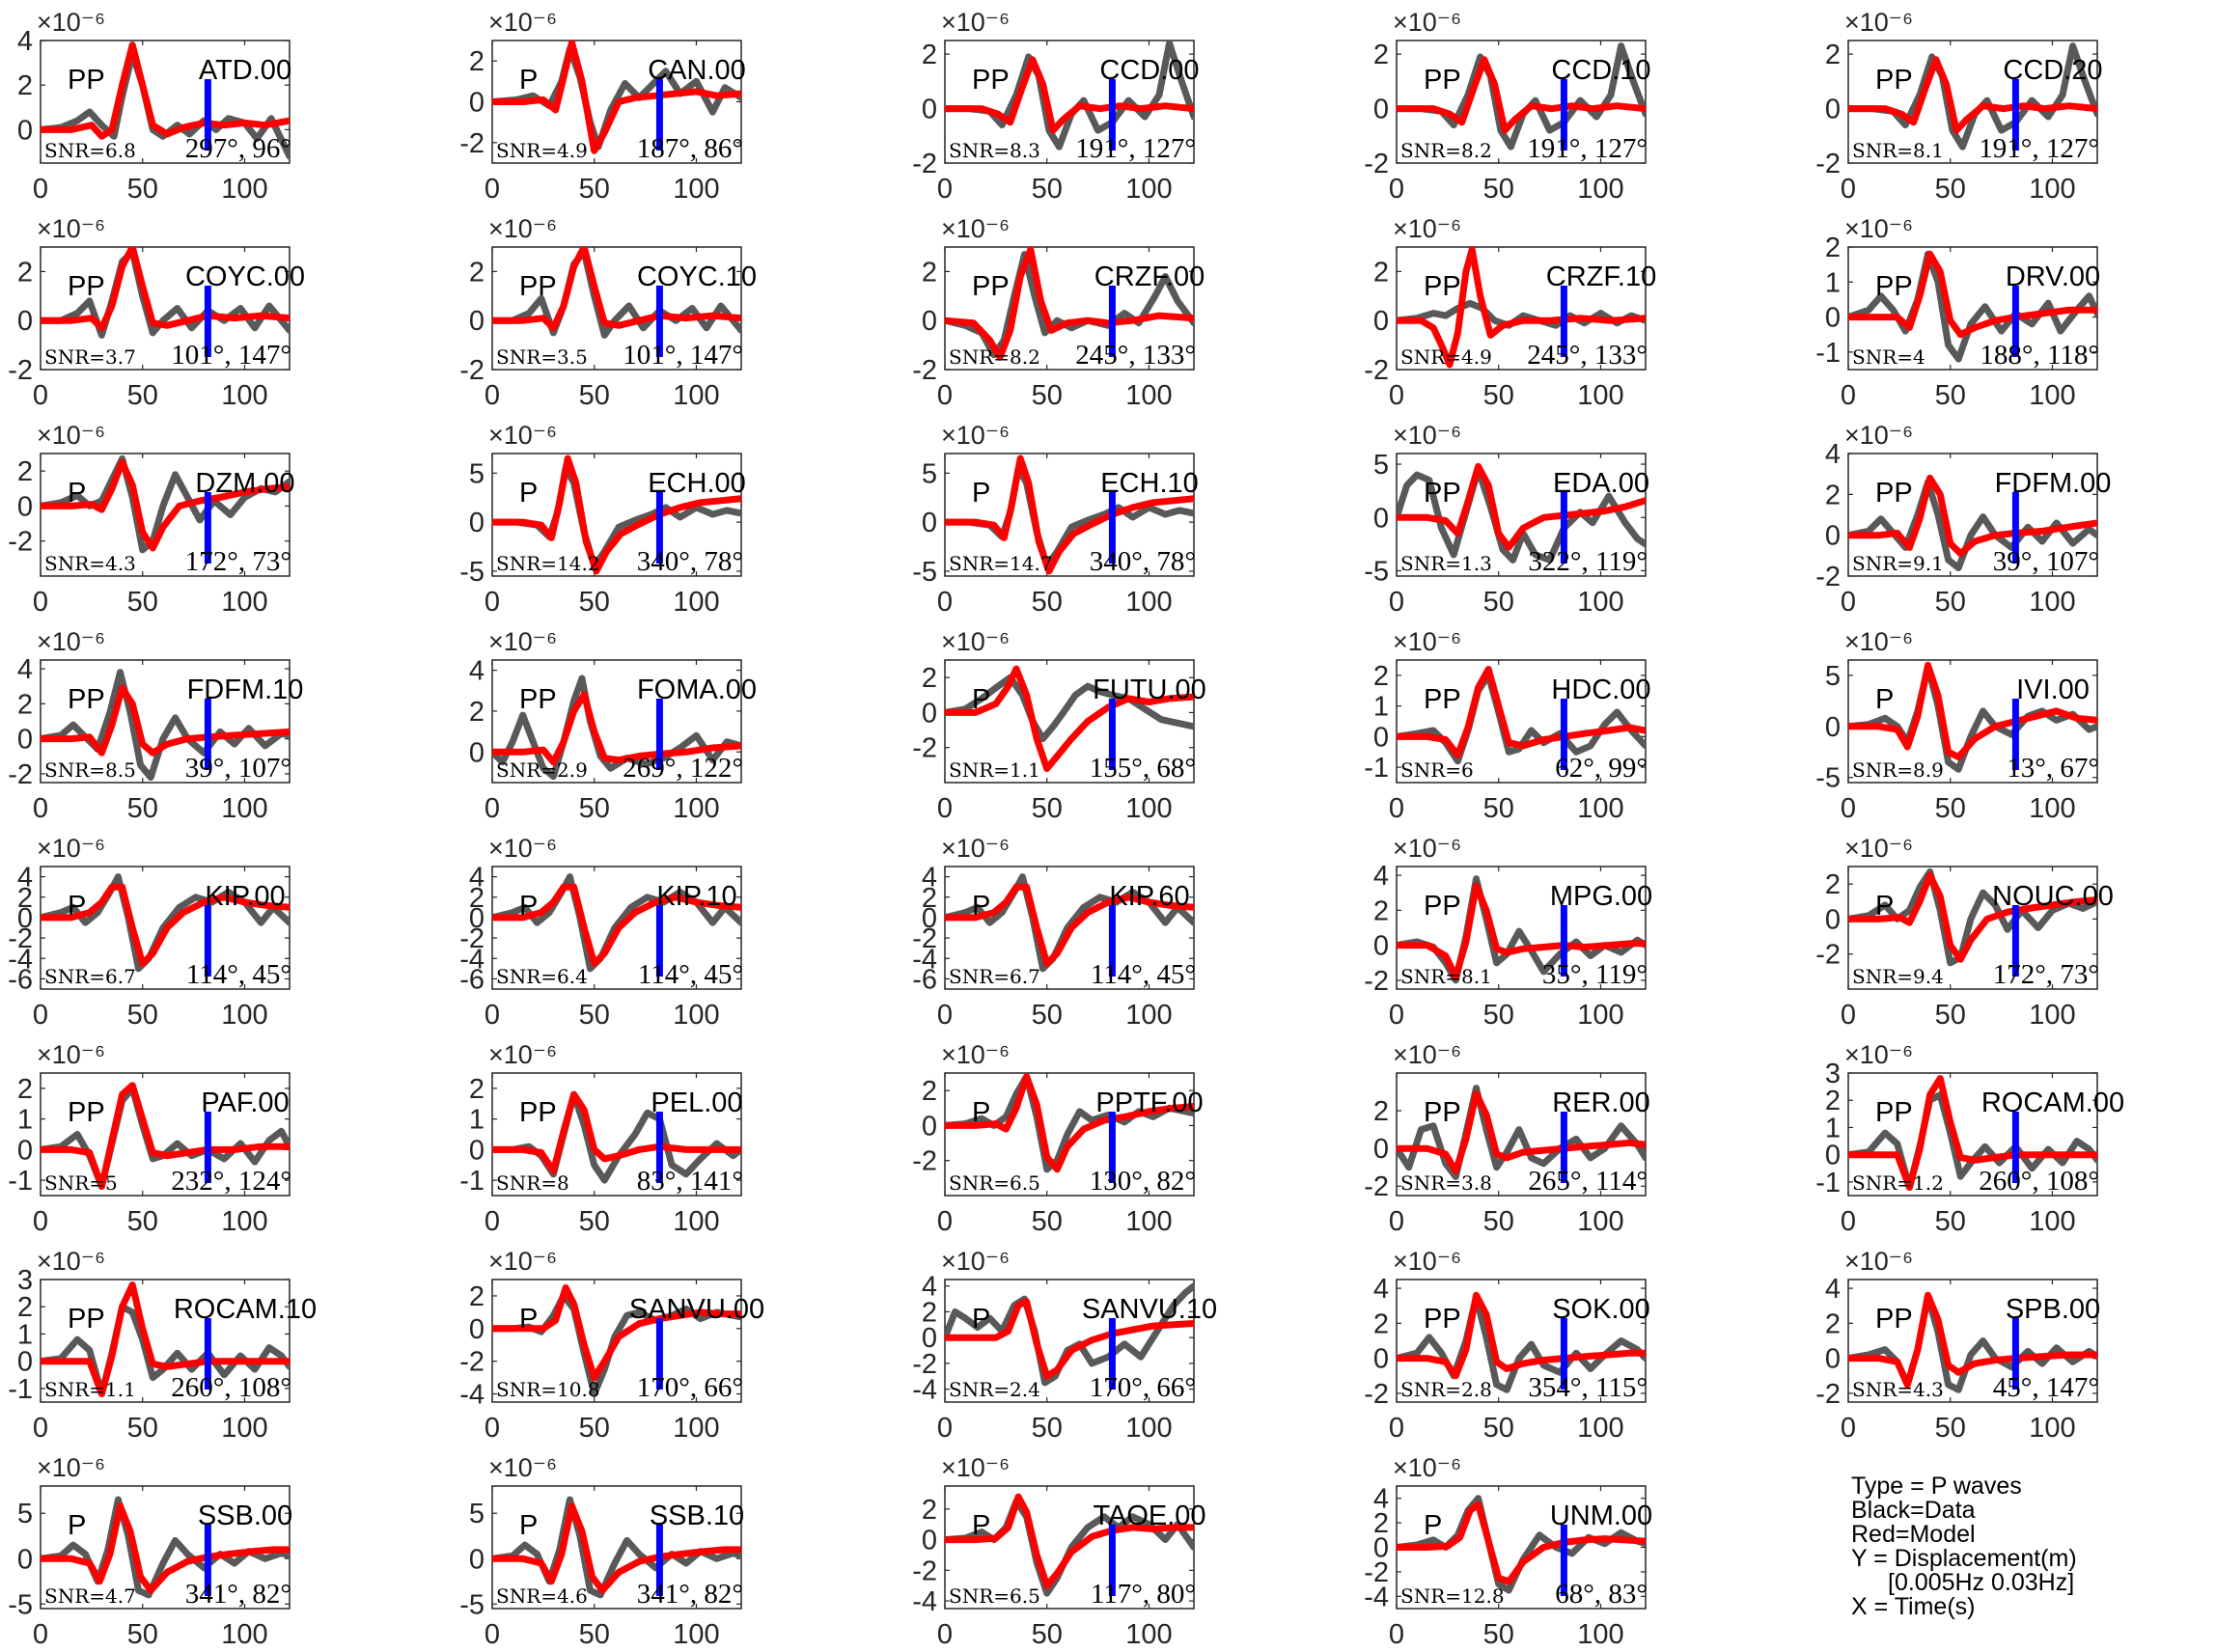  What do you see at coordinates (477, 473) in the screenshot?
I see `y-tick-label: 5` at bounding box center [477, 473].